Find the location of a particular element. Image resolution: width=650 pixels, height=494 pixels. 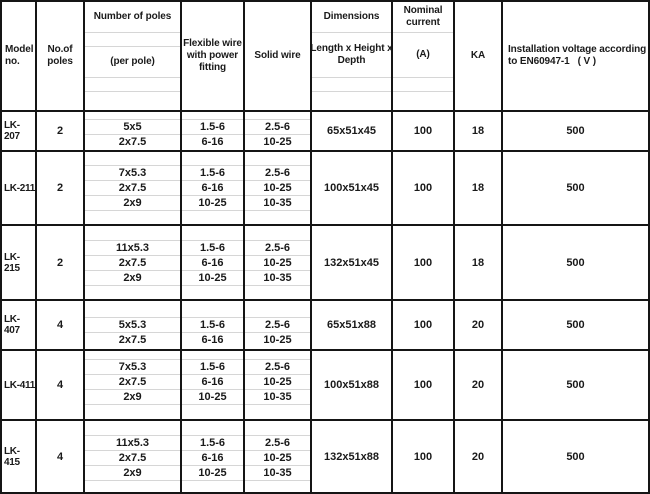

dimensions-cell: 65x51x45 is located at coordinates (352, 131).